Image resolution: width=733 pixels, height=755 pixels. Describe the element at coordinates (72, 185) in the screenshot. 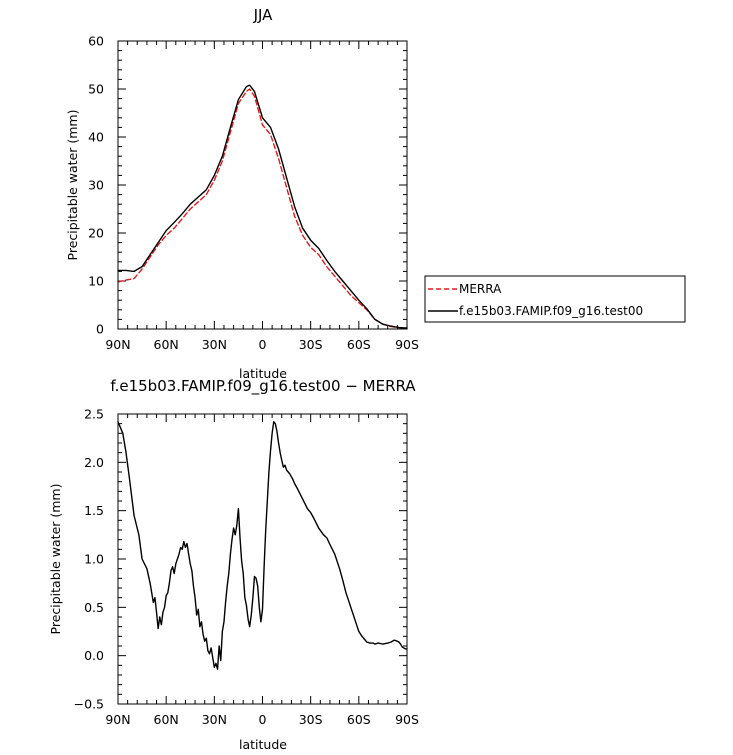

I see `top-y-axis-title: Precipitable water (mm)` at that location.